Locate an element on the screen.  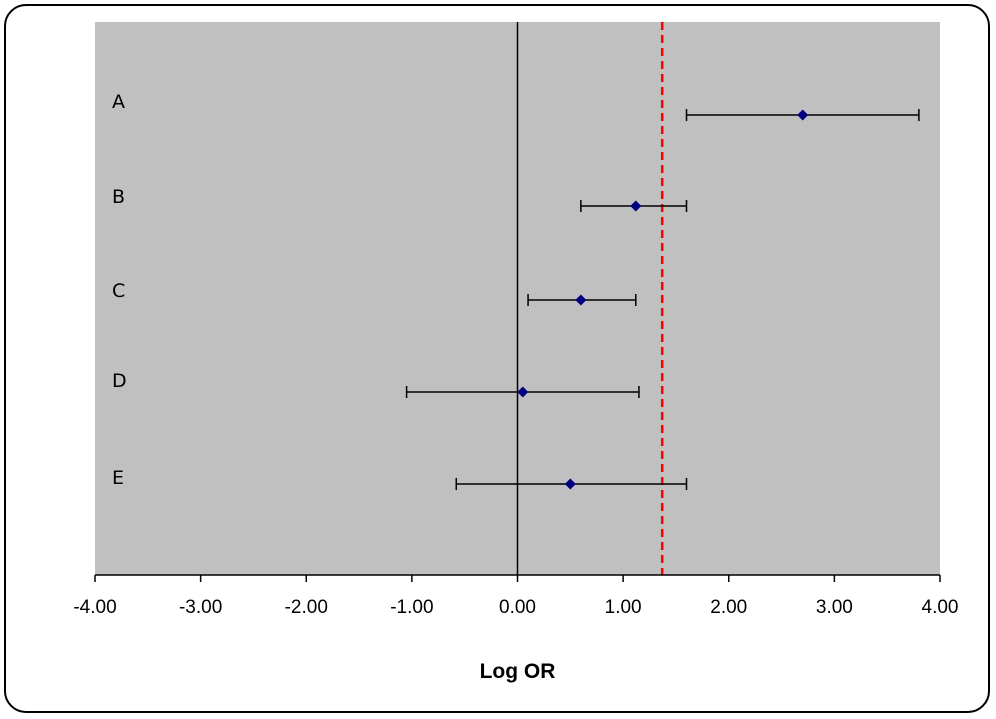
category-label: C is located at coordinates (118, 291).